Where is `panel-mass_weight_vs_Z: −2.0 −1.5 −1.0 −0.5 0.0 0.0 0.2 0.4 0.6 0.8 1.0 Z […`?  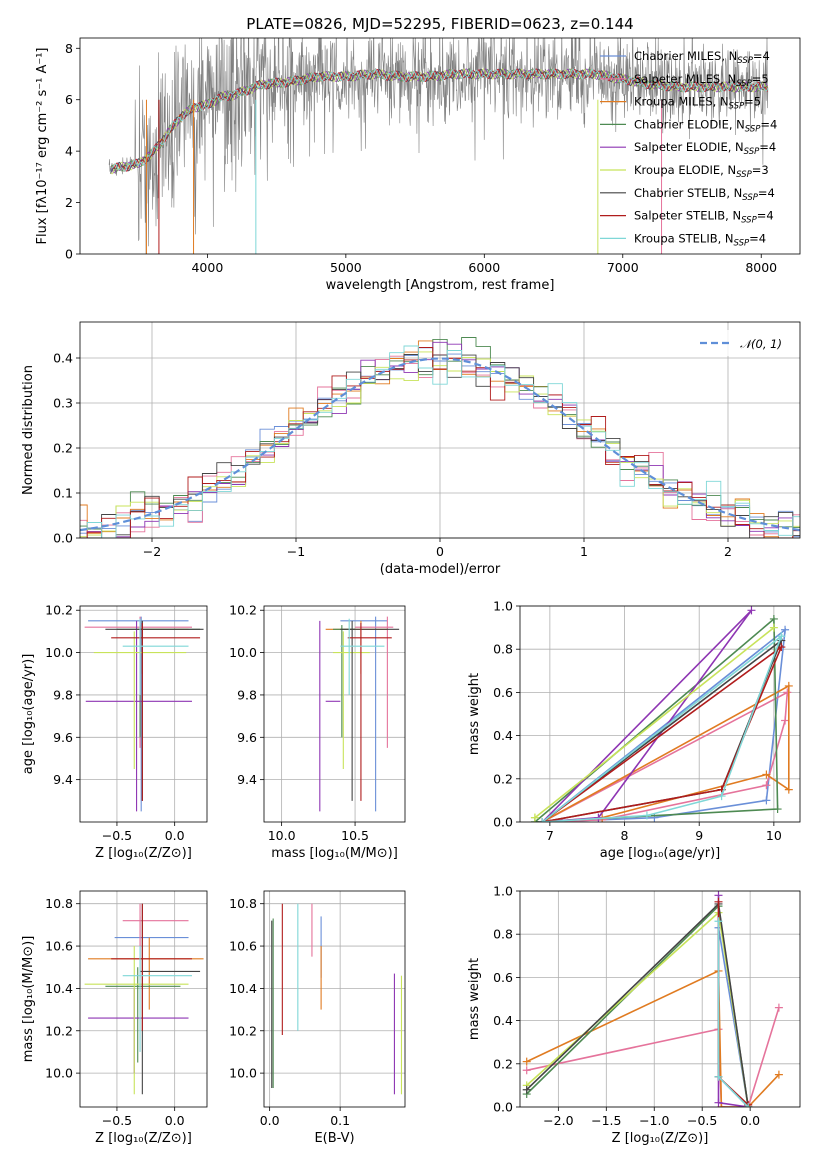
panel-mass_weight_vs_Z: −2.0 −1.5 −1.0 −0.5 0.0 0.0 0.2 0.4 0.6 0.8 1.0 Z [… is located at coordinates (634, 1015).